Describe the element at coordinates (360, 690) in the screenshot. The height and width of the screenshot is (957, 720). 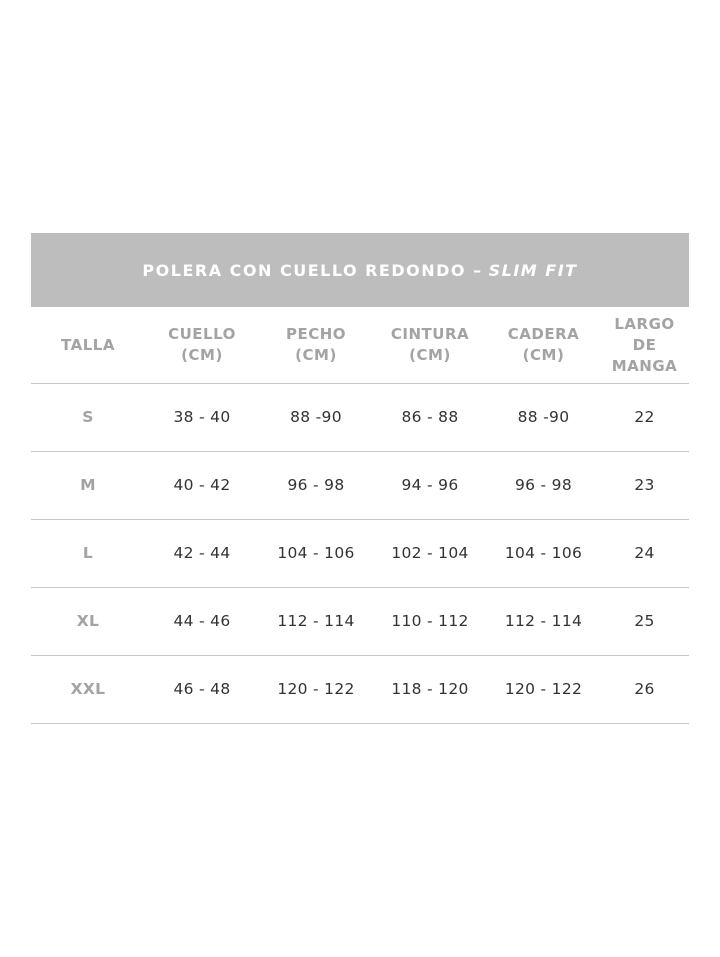
I see `table-row: XXL 46 - 48 120 - 122 118 - 120 120 - 122 26` at that location.